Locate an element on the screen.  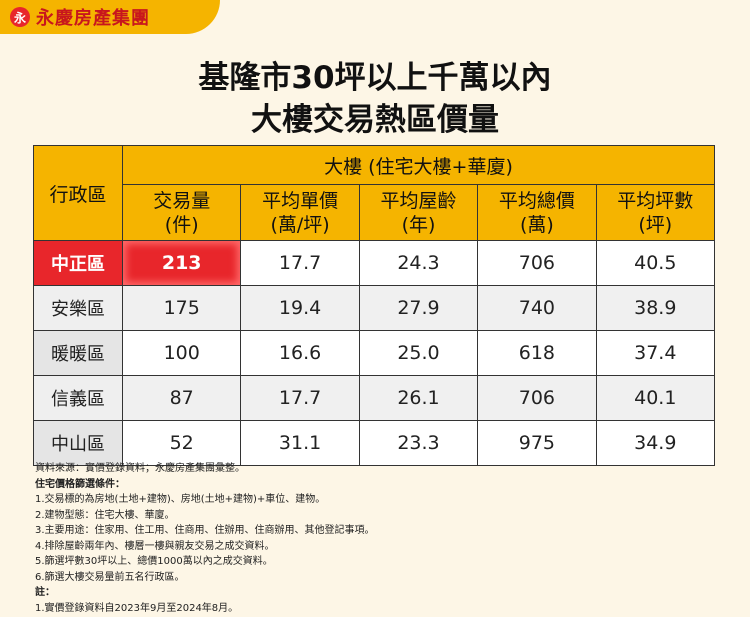
district-name: 中山區 is located at coordinates (78, 443).